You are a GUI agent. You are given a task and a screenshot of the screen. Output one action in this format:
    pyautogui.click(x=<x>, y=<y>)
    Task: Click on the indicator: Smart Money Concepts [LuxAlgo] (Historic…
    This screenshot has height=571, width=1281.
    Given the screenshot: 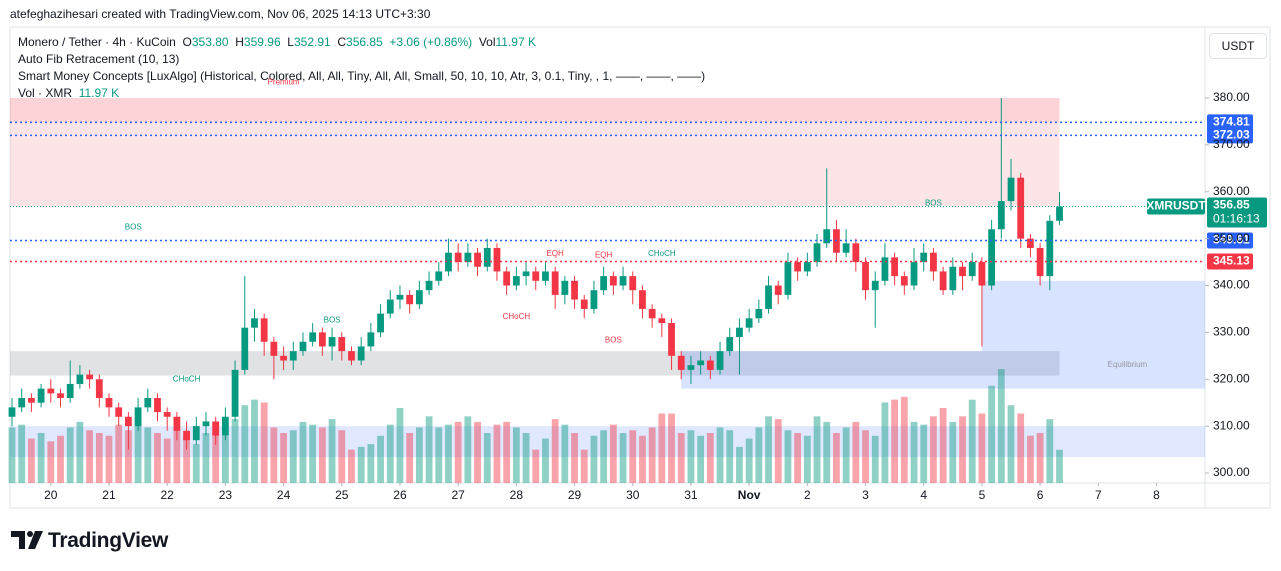 What is the action you would take?
    pyautogui.click(x=362, y=76)
    